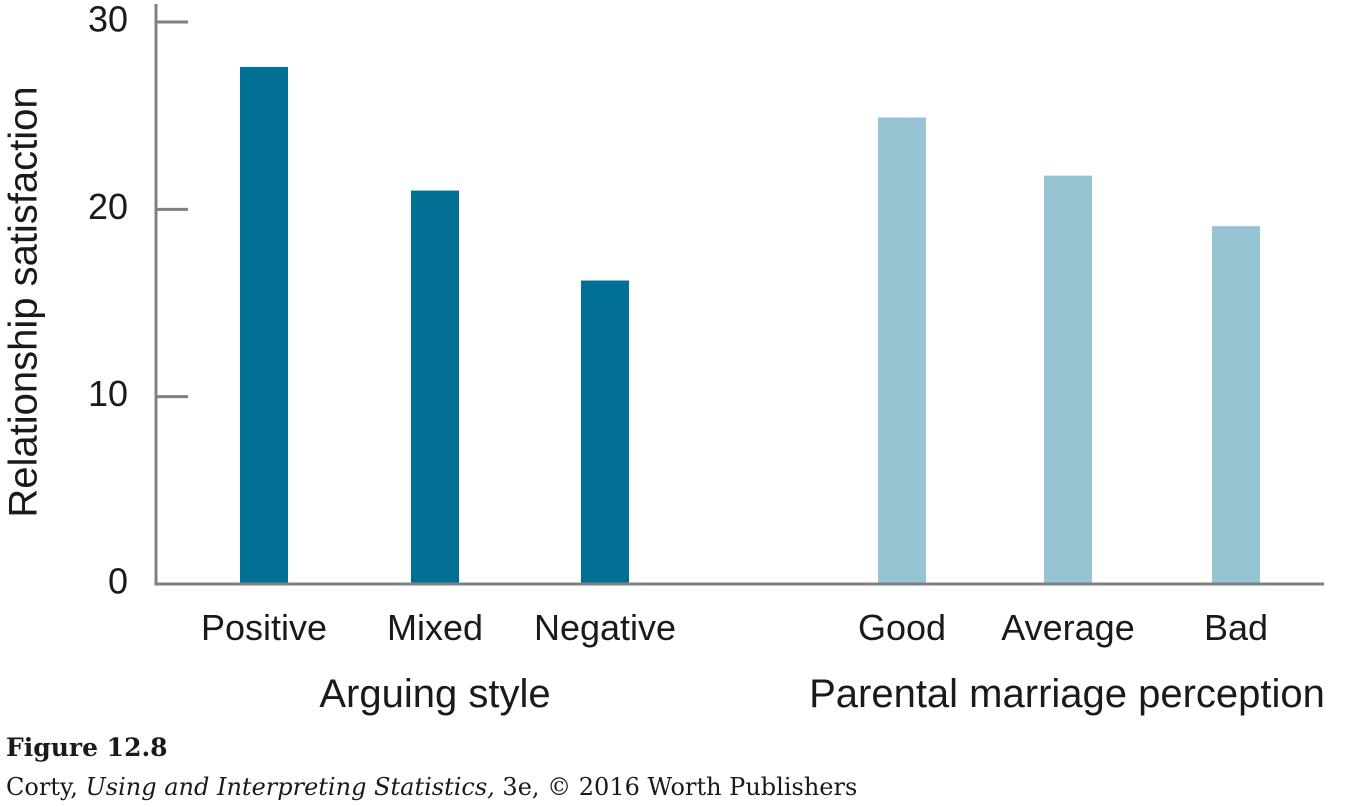  Describe the element at coordinates (108, 393) in the screenshot. I see `y-tick-label: 10` at that location.